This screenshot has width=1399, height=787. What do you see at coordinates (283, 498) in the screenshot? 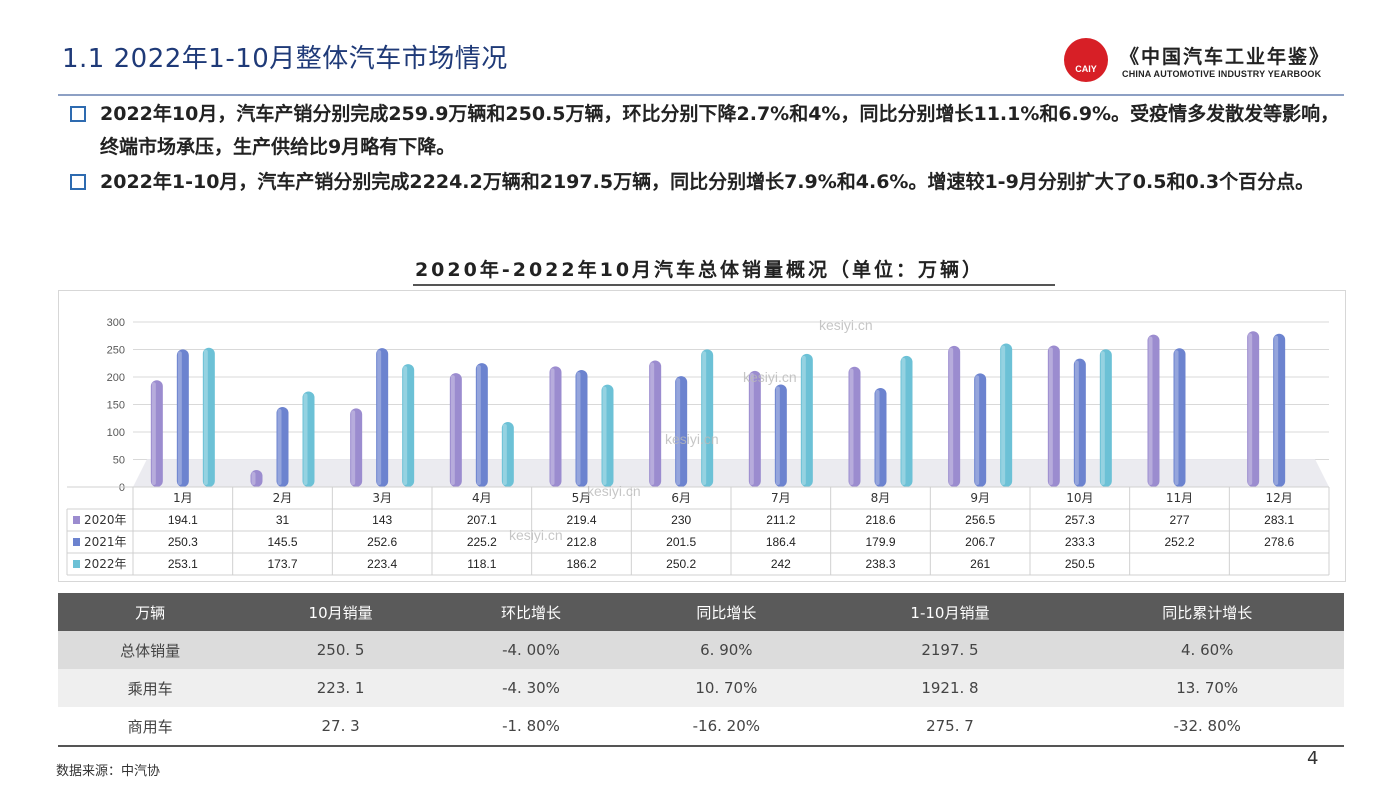
I see `category-label: 2月` at bounding box center [283, 498].